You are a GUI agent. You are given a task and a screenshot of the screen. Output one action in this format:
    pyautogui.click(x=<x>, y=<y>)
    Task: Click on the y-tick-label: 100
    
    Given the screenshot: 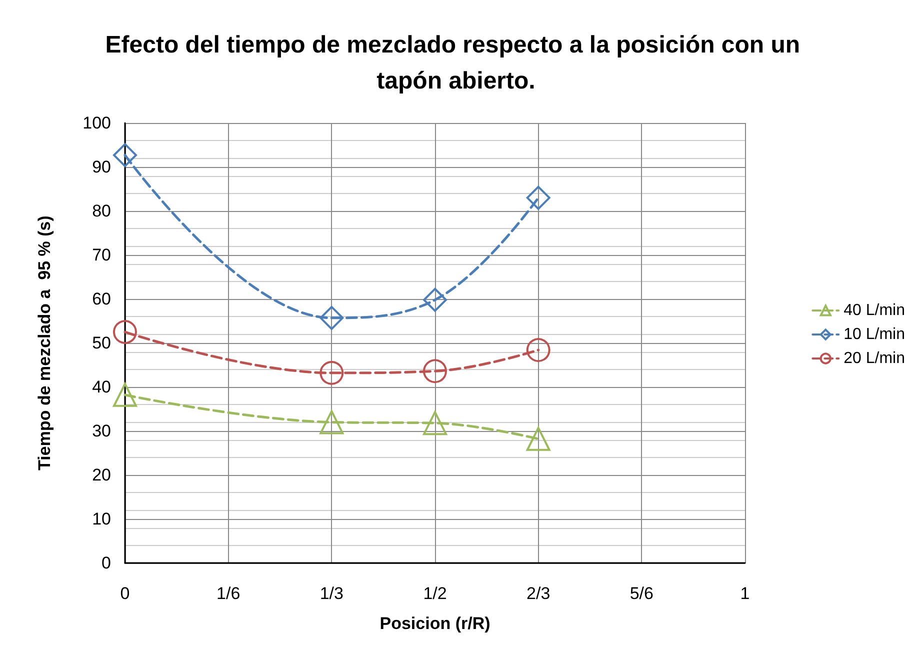 What is the action you would take?
    pyautogui.click(x=96, y=123)
    